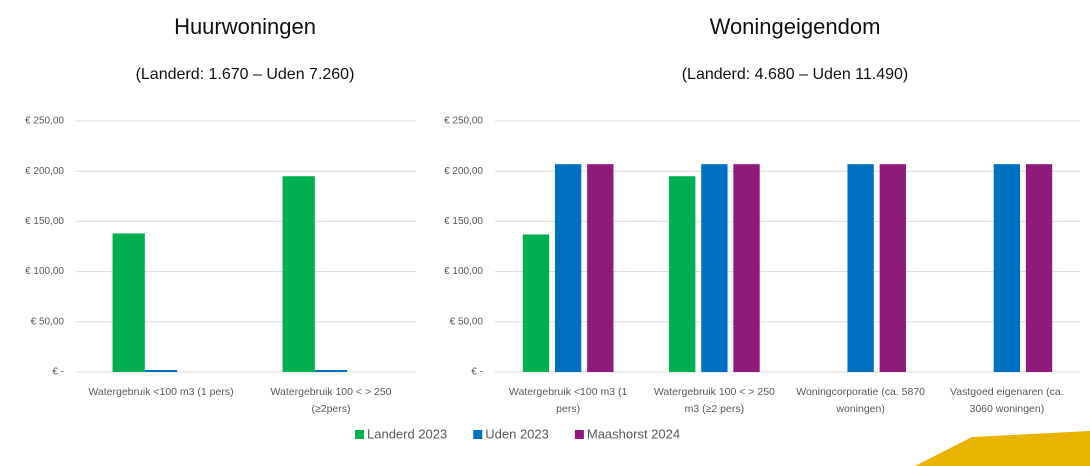 This screenshot has height=466, width=1090. I want to click on legend-label: Maashorst 2024, so click(633, 433).